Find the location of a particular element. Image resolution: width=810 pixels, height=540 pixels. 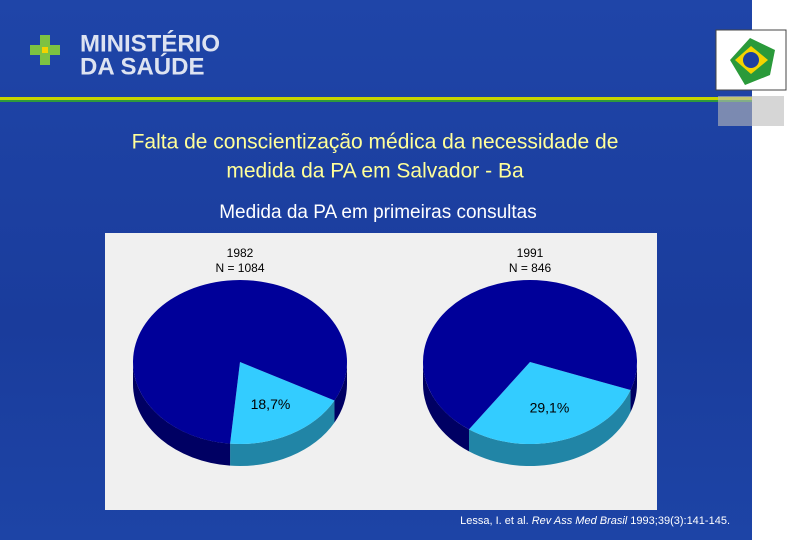

pie-title: 1982 is located at coordinates (240, 253).